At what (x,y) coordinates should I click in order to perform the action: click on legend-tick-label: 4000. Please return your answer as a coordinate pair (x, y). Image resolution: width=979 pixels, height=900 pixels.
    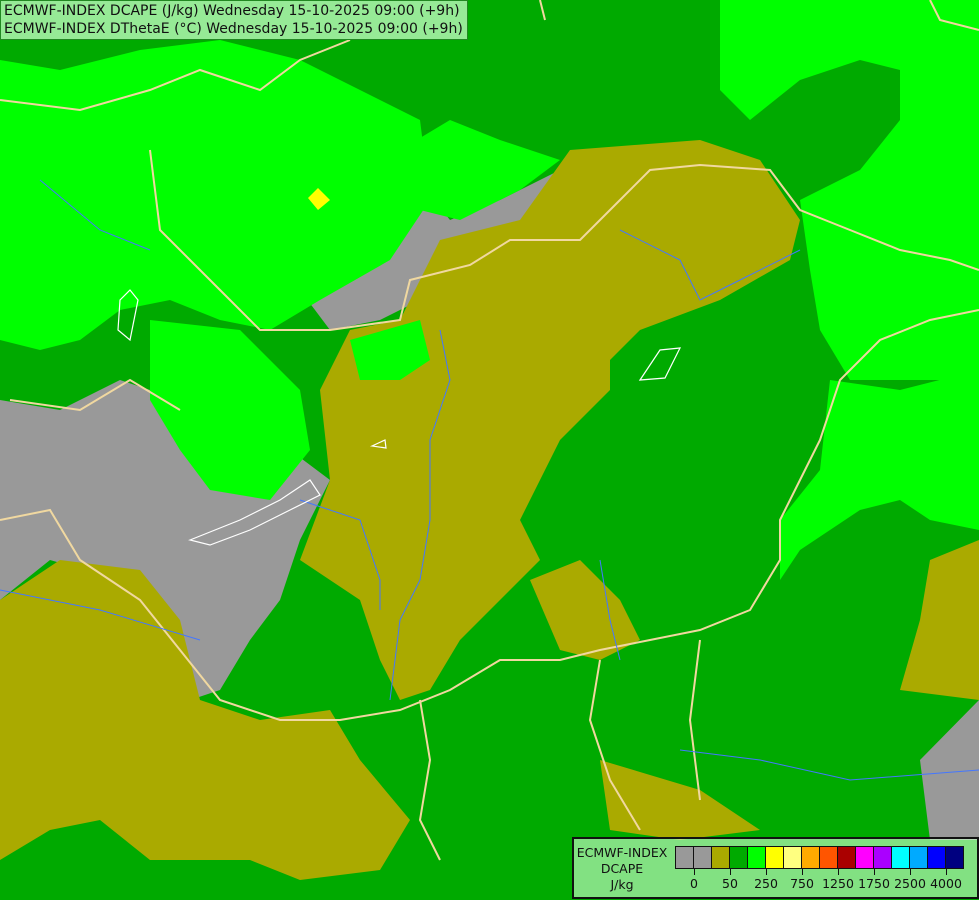
    Looking at the image, I should click on (946, 883).